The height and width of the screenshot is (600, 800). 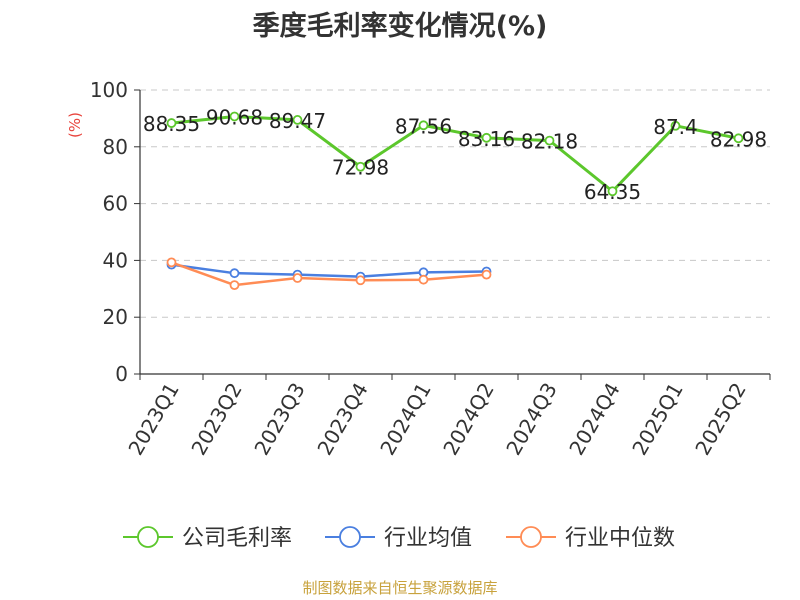 I want to click on legend-label: 行业均值, so click(x=428, y=538).